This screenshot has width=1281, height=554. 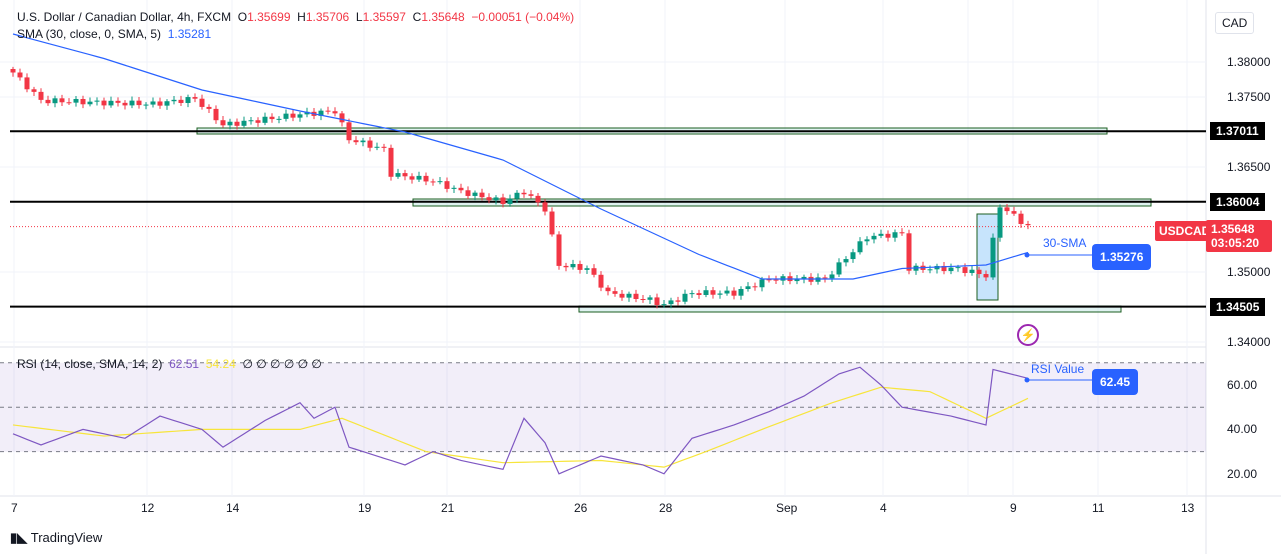 What do you see at coordinates (1028, 335) in the screenshot?
I see `lightning-icon: ⚡` at bounding box center [1028, 335].